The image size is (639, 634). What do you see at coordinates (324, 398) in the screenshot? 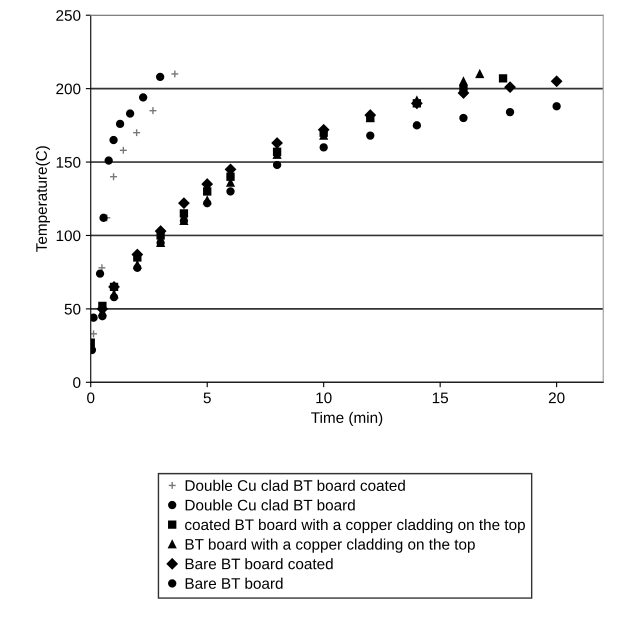
I see `x-tick-label: 10` at bounding box center [324, 398].